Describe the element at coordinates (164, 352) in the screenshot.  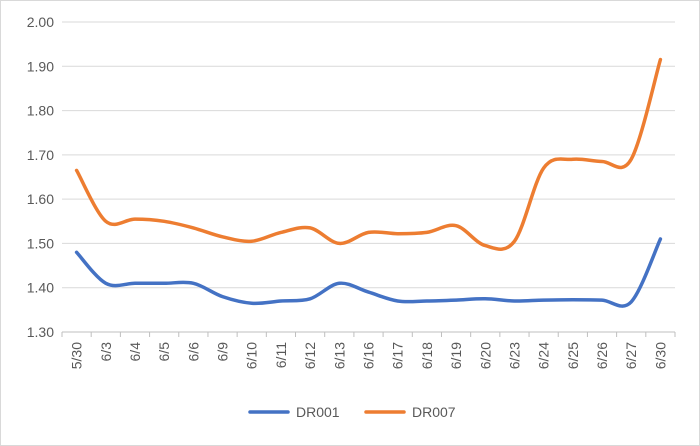
I see `x-tick-label: 6/5` at that location.